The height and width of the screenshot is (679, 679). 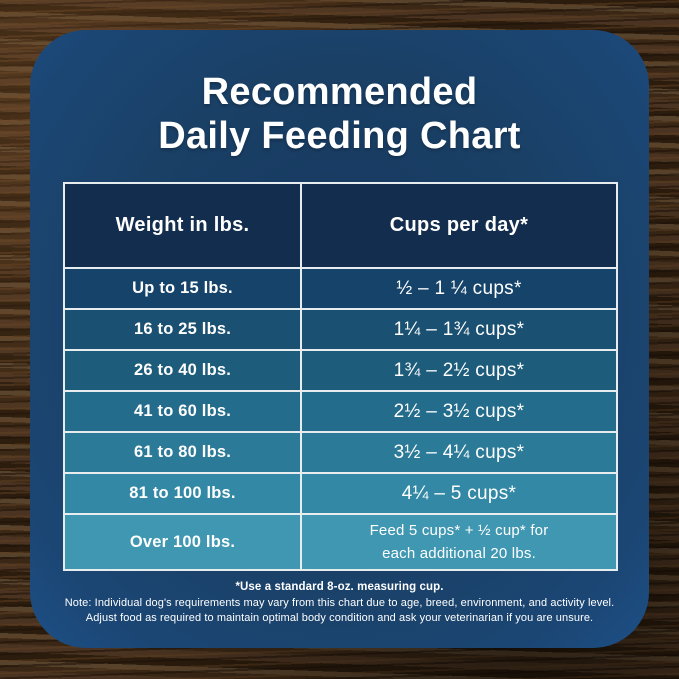 I want to click on table-row: 61 to 80 lbs. 3½ – 4¼ cups*, so click(x=340, y=452).